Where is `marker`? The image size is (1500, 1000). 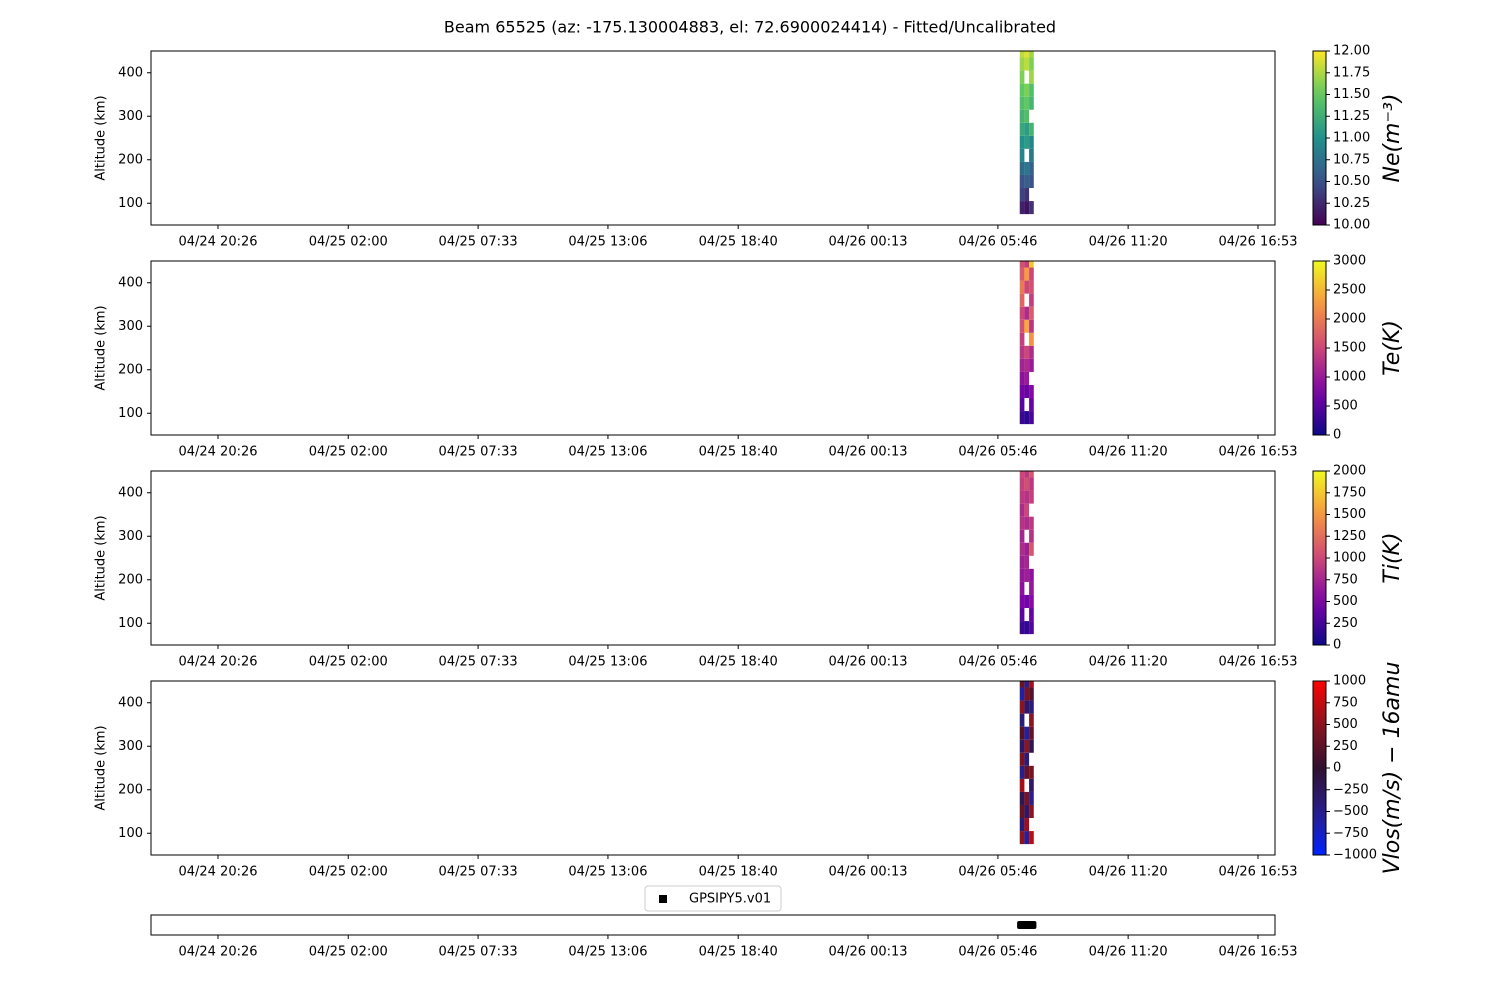
marker is located at coordinates (1031, 925).